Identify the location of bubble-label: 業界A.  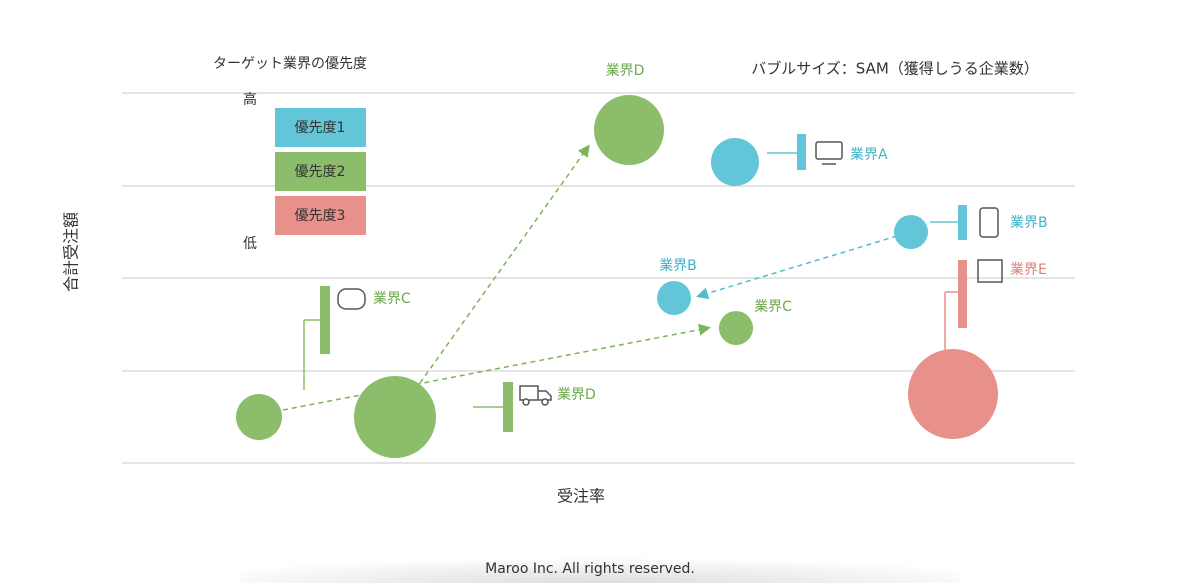
(869, 155).